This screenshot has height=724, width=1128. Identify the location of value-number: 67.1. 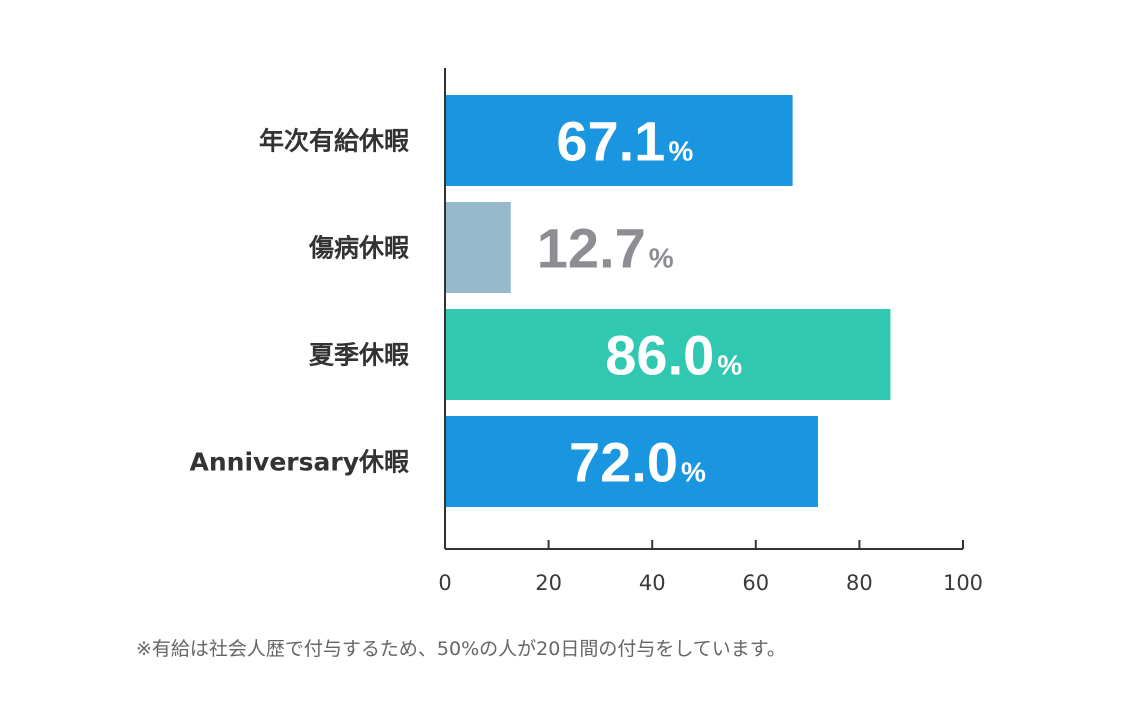
(610, 141).